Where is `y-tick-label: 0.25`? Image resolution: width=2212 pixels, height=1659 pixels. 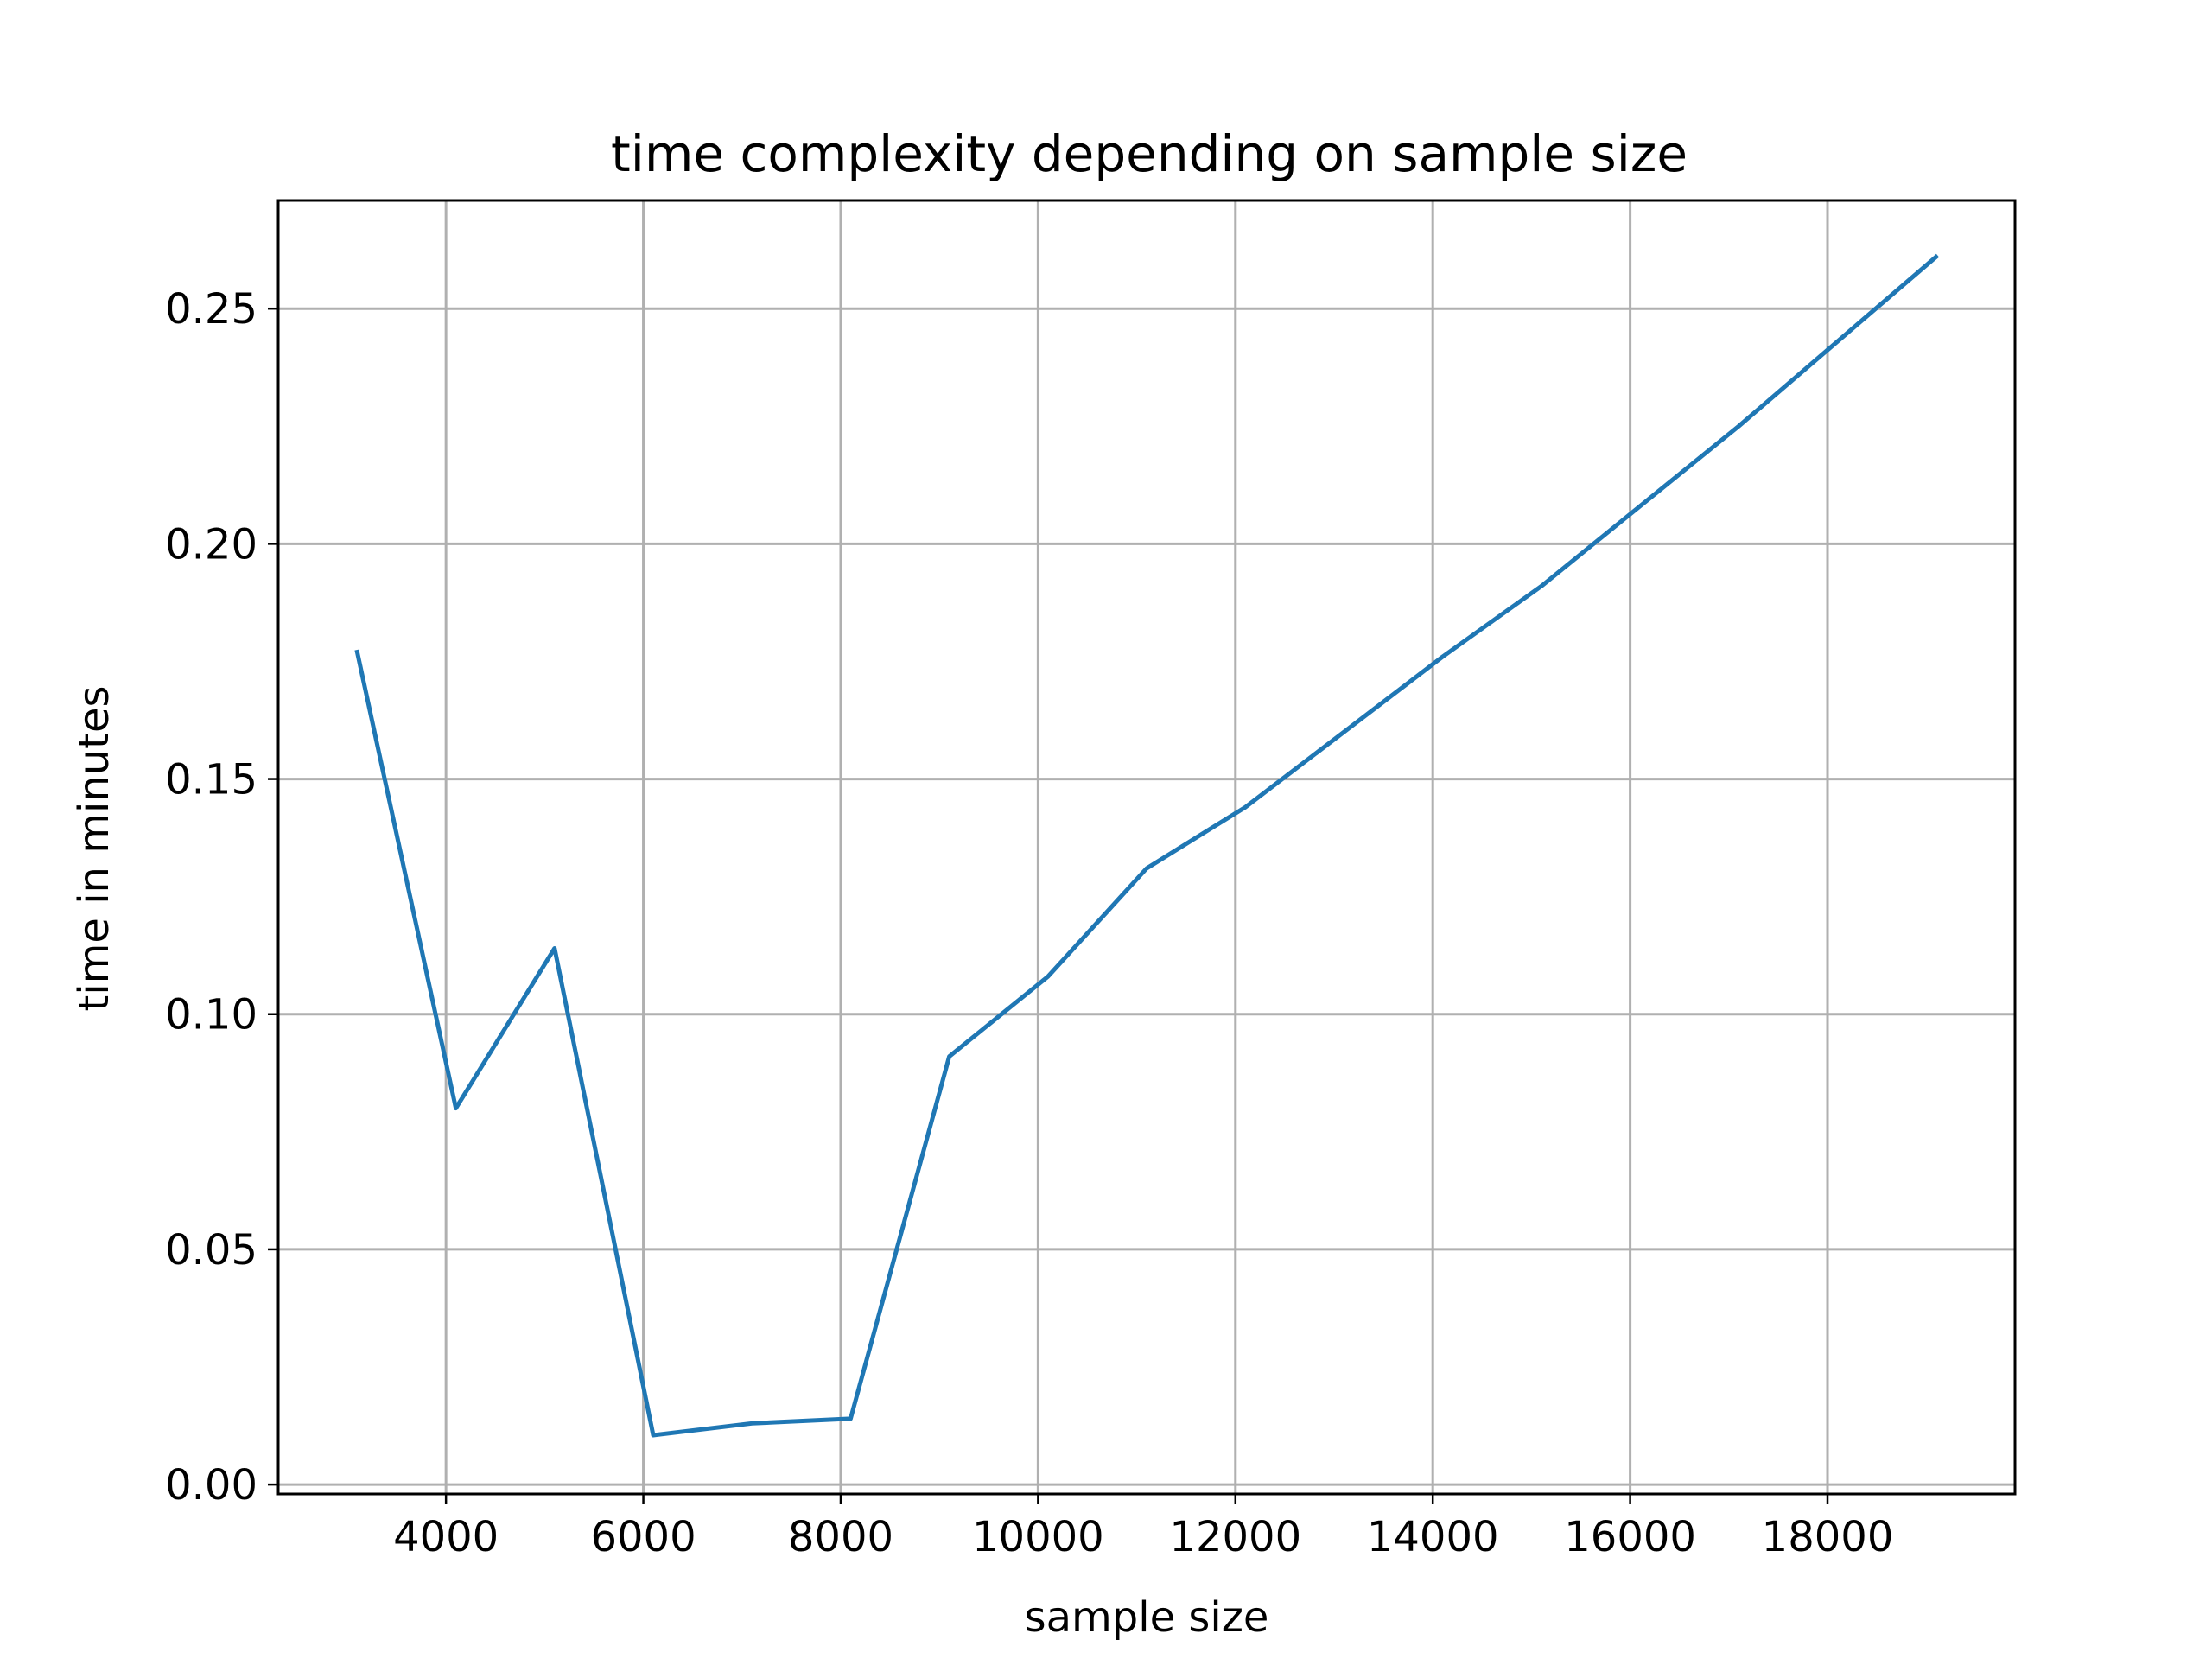
y-tick-label: 0.25 is located at coordinates (211, 309).